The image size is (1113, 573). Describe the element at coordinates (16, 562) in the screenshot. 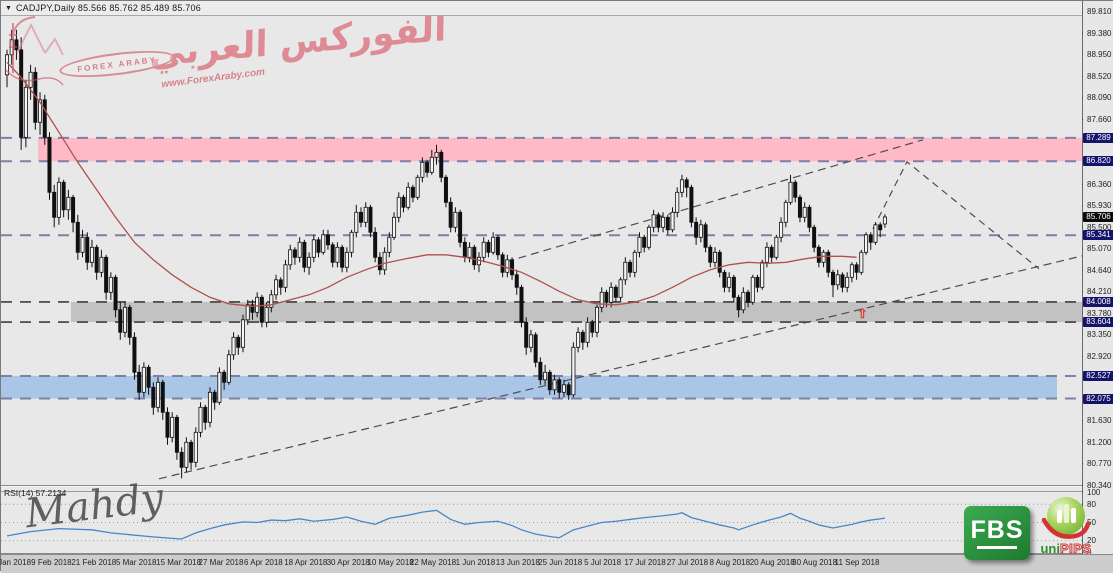

I see `date-tick-label: 30 Jan 2018` at that location.